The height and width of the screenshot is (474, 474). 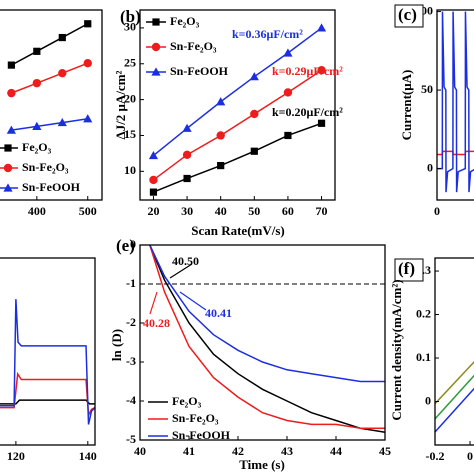 What do you see at coordinates (116, 345) in the screenshot?
I see `y-axis-label: ln (D)` at bounding box center [116, 345].